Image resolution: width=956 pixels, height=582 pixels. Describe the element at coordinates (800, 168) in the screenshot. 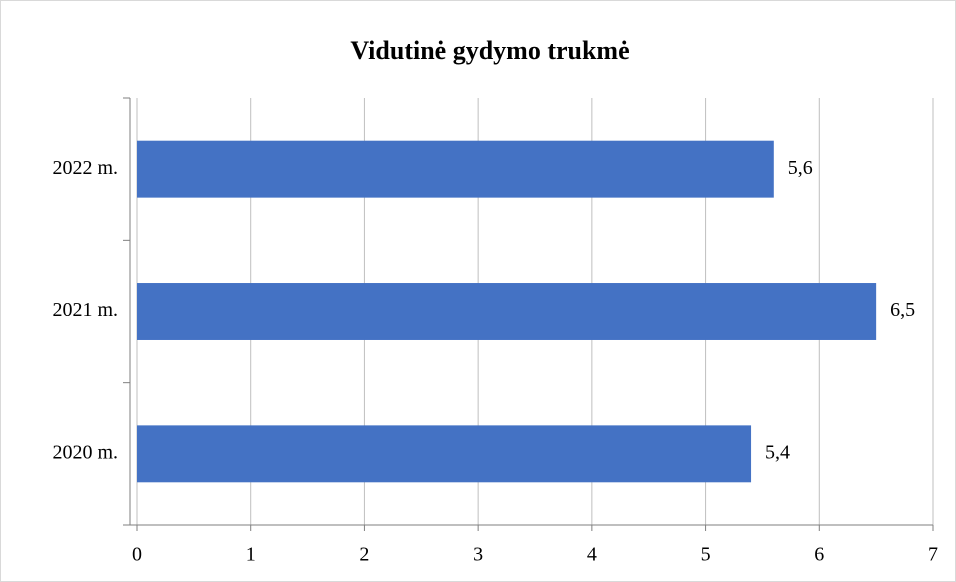

I see `value-label: 5,6` at that location.